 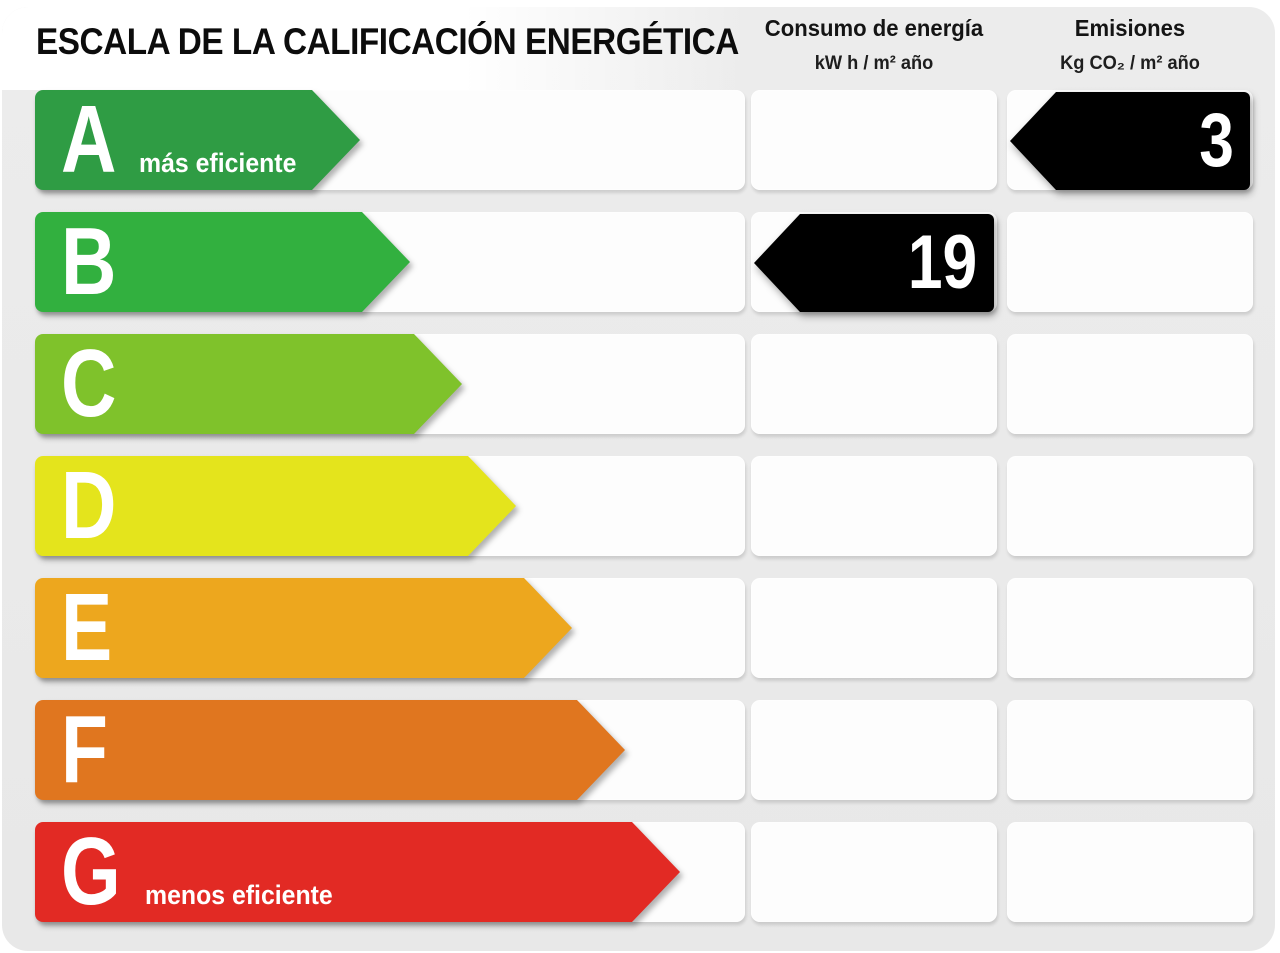 I want to click on emissions-value: 3, so click(x=1216, y=140).